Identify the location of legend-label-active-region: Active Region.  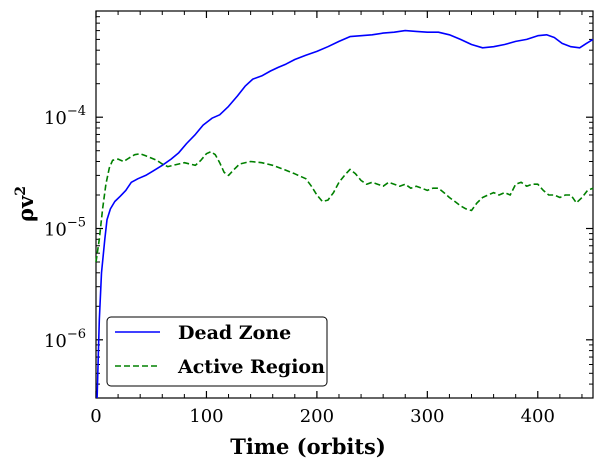
(251, 367).